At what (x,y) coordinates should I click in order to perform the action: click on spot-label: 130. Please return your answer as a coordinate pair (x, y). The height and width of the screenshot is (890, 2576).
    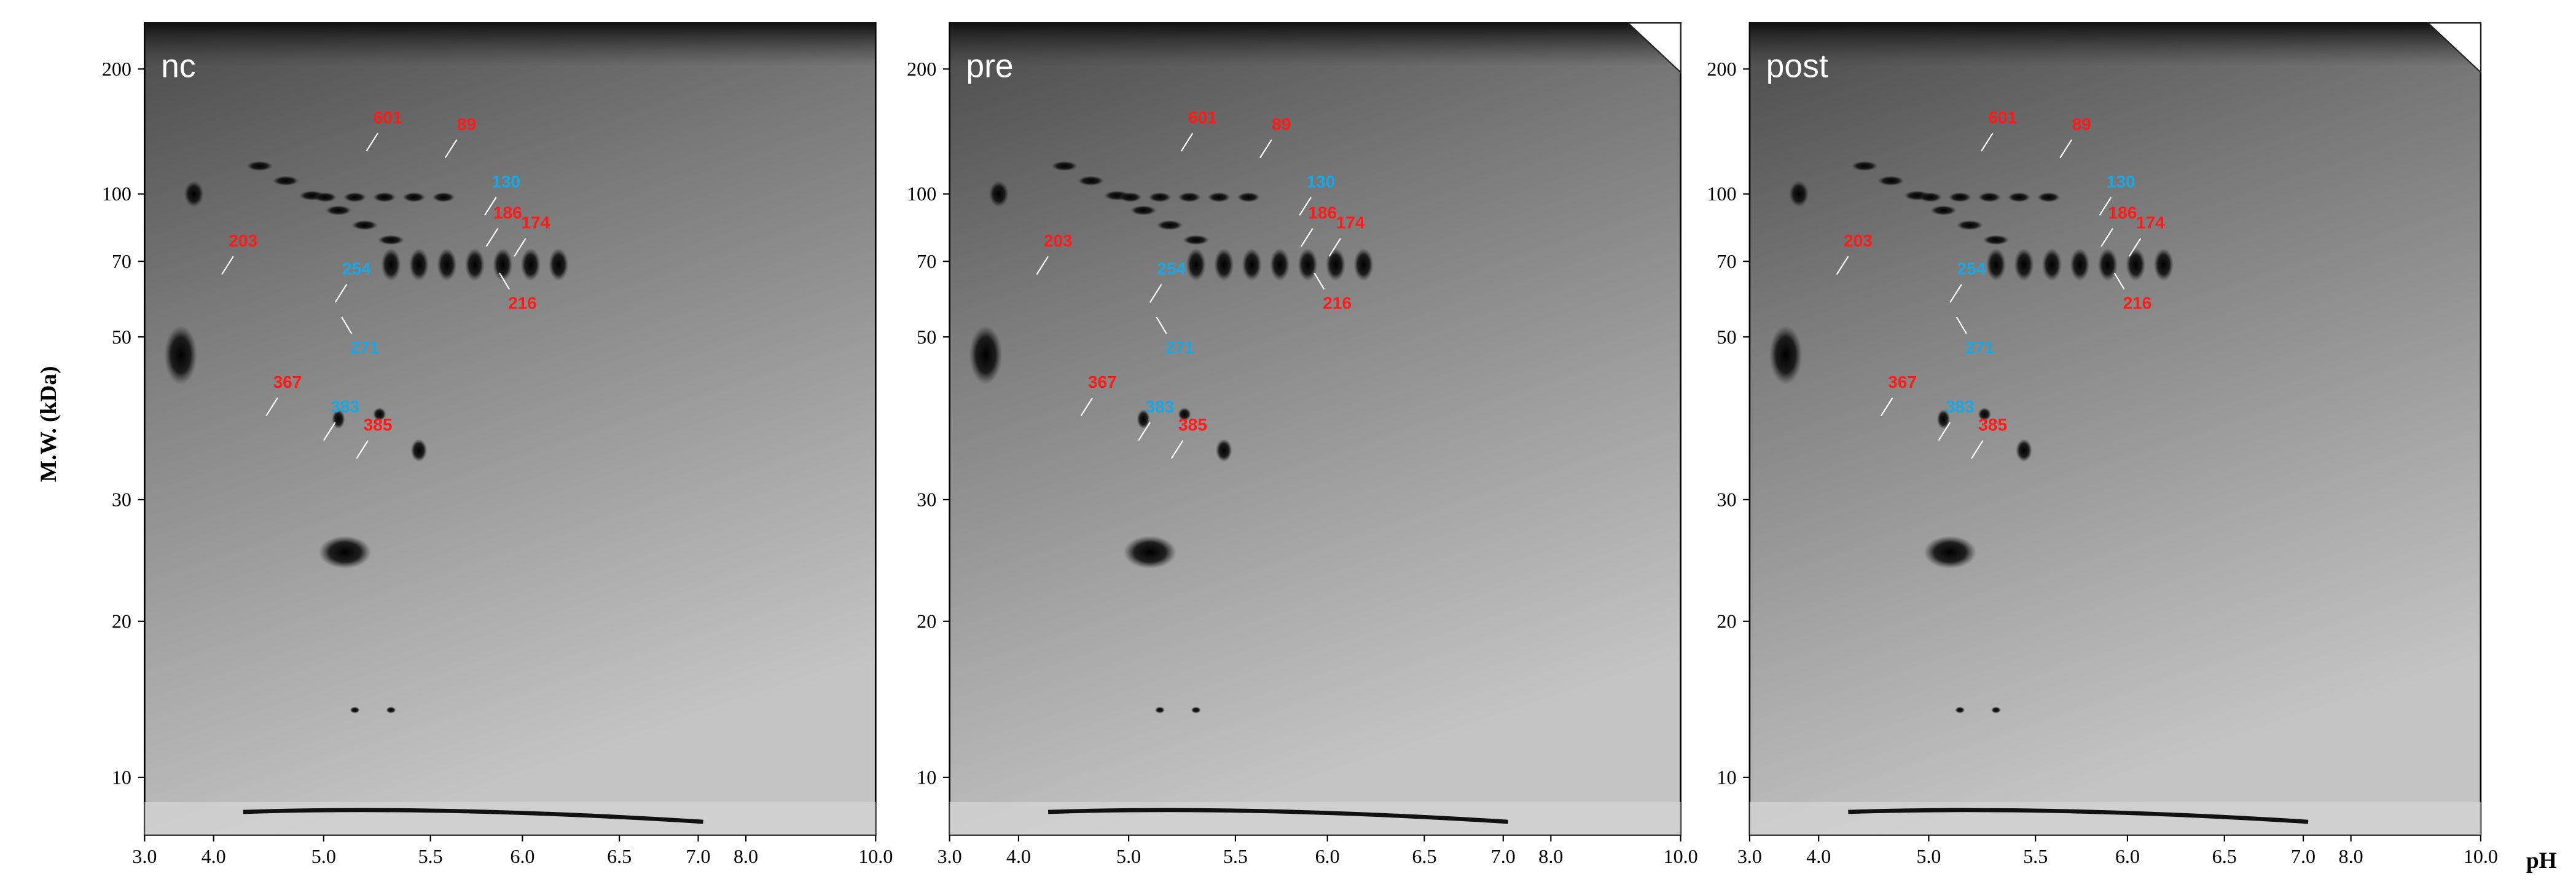
    Looking at the image, I should click on (505, 181).